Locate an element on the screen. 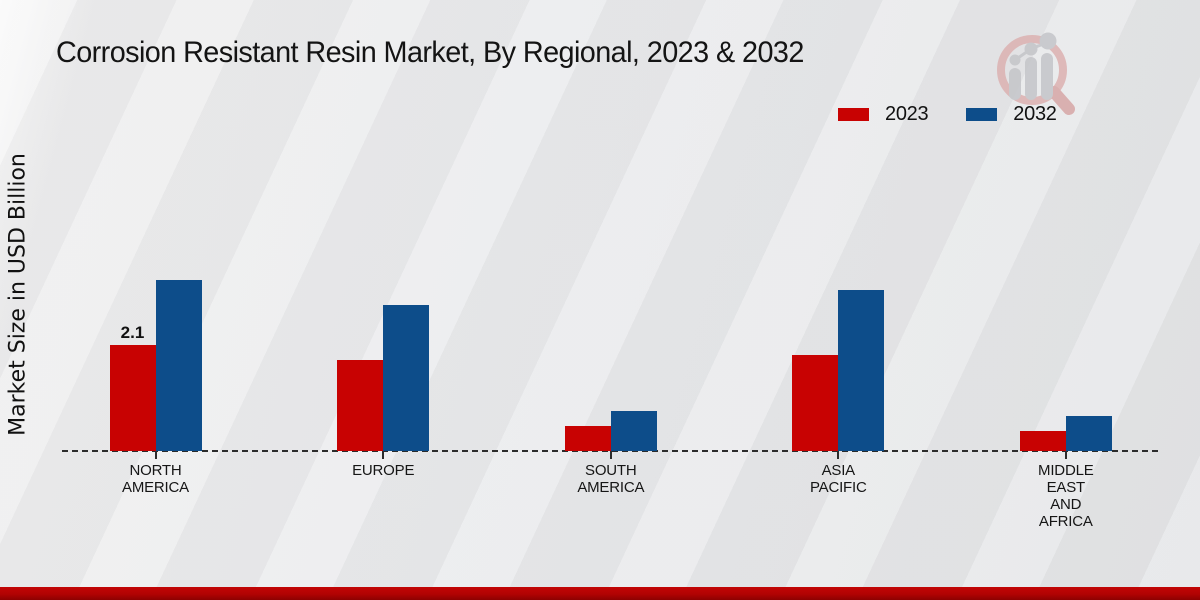 This screenshot has height=600, width=1200. category-label-south-america: SOUTH AMERICA is located at coordinates (611, 479).